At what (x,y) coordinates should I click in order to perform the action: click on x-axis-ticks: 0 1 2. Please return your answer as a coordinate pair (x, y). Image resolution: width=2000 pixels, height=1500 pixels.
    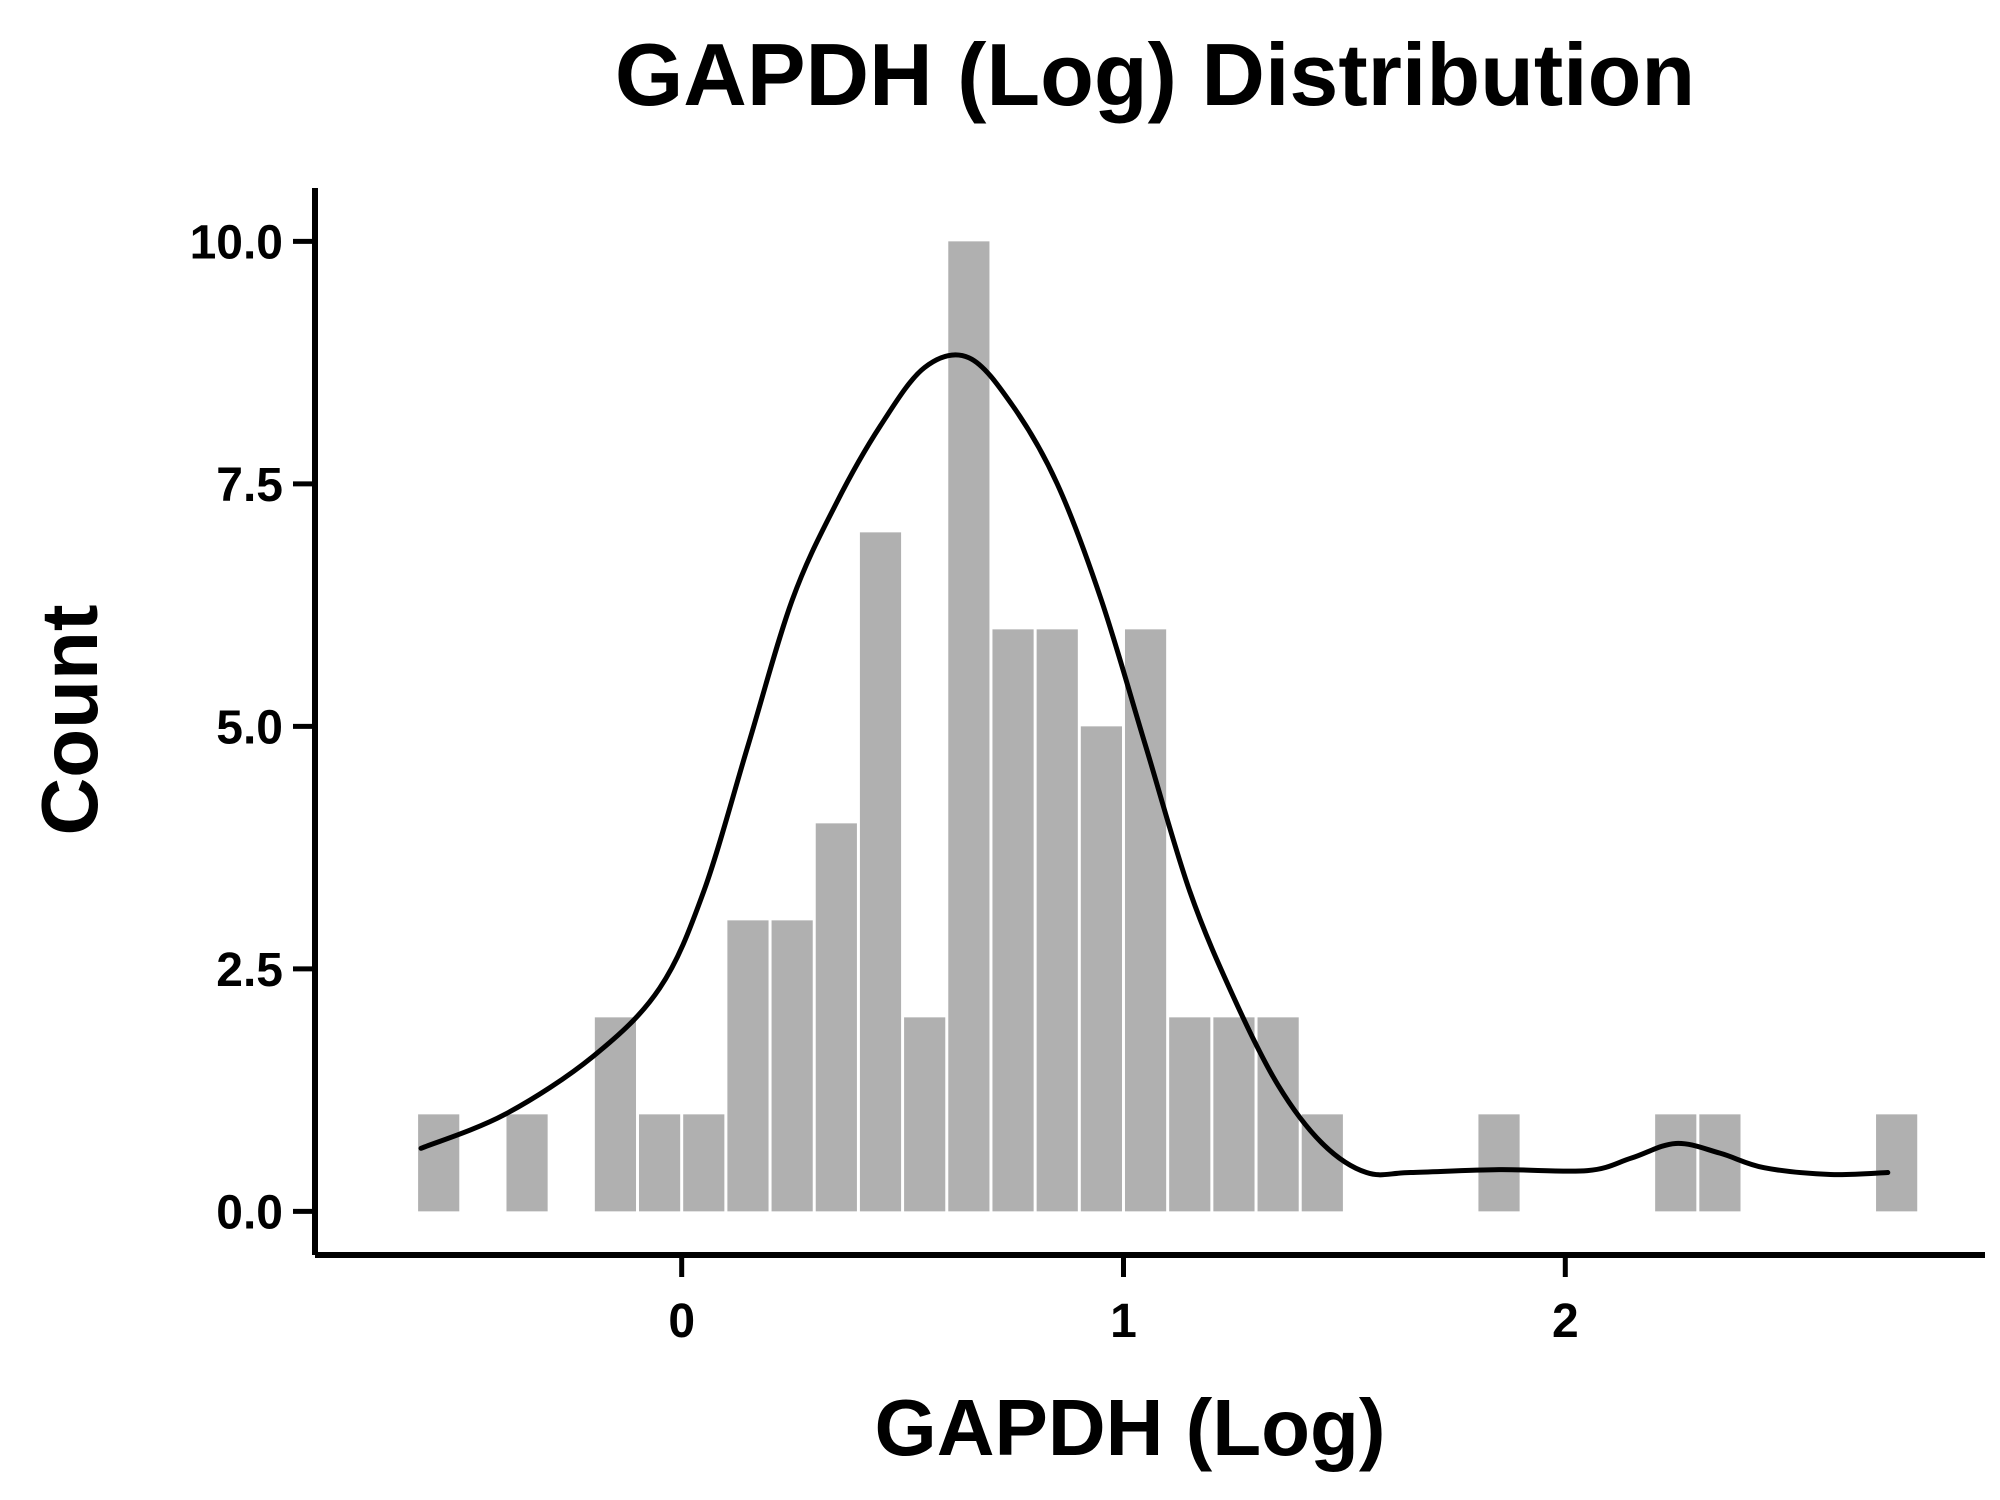
    Looking at the image, I should click on (1123, 1301).